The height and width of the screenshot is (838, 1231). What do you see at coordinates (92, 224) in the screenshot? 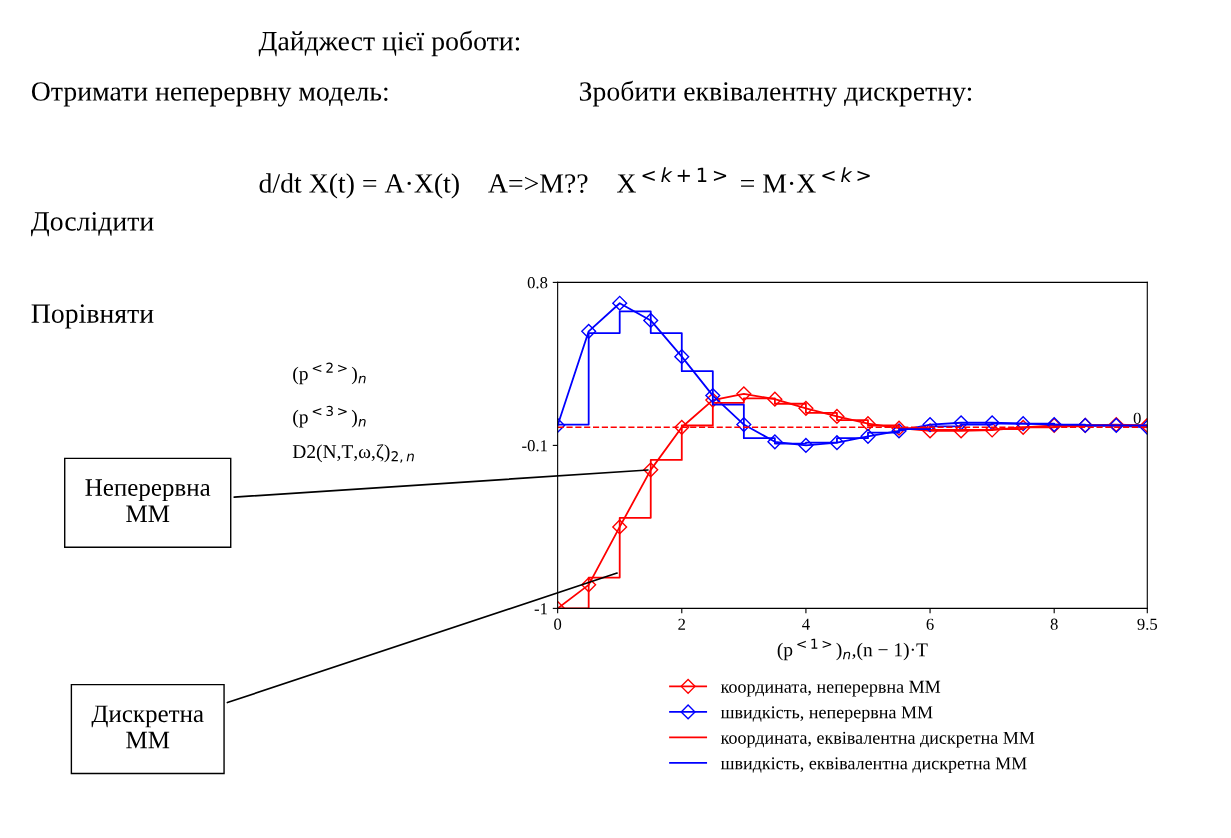
I see `text: Дослідити` at bounding box center [92, 224].